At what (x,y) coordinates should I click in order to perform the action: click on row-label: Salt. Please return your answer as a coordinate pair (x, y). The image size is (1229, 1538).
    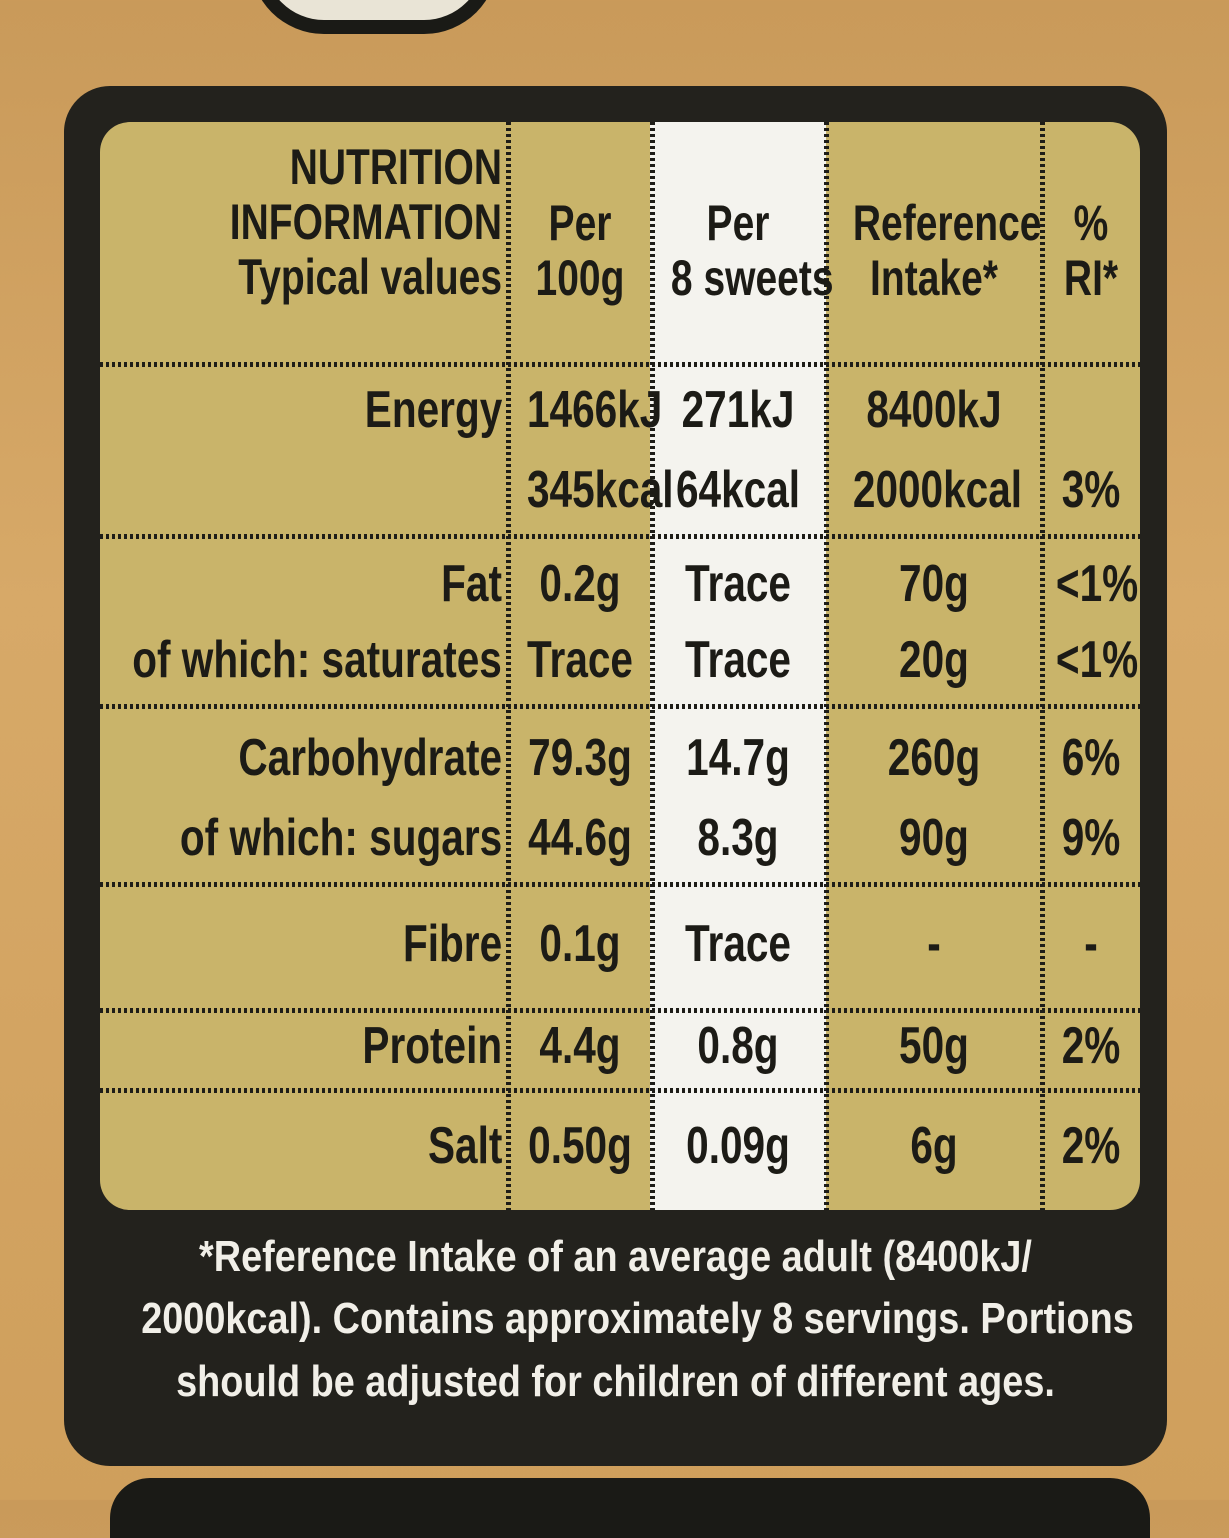
    Looking at the image, I should click on (464, 1146).